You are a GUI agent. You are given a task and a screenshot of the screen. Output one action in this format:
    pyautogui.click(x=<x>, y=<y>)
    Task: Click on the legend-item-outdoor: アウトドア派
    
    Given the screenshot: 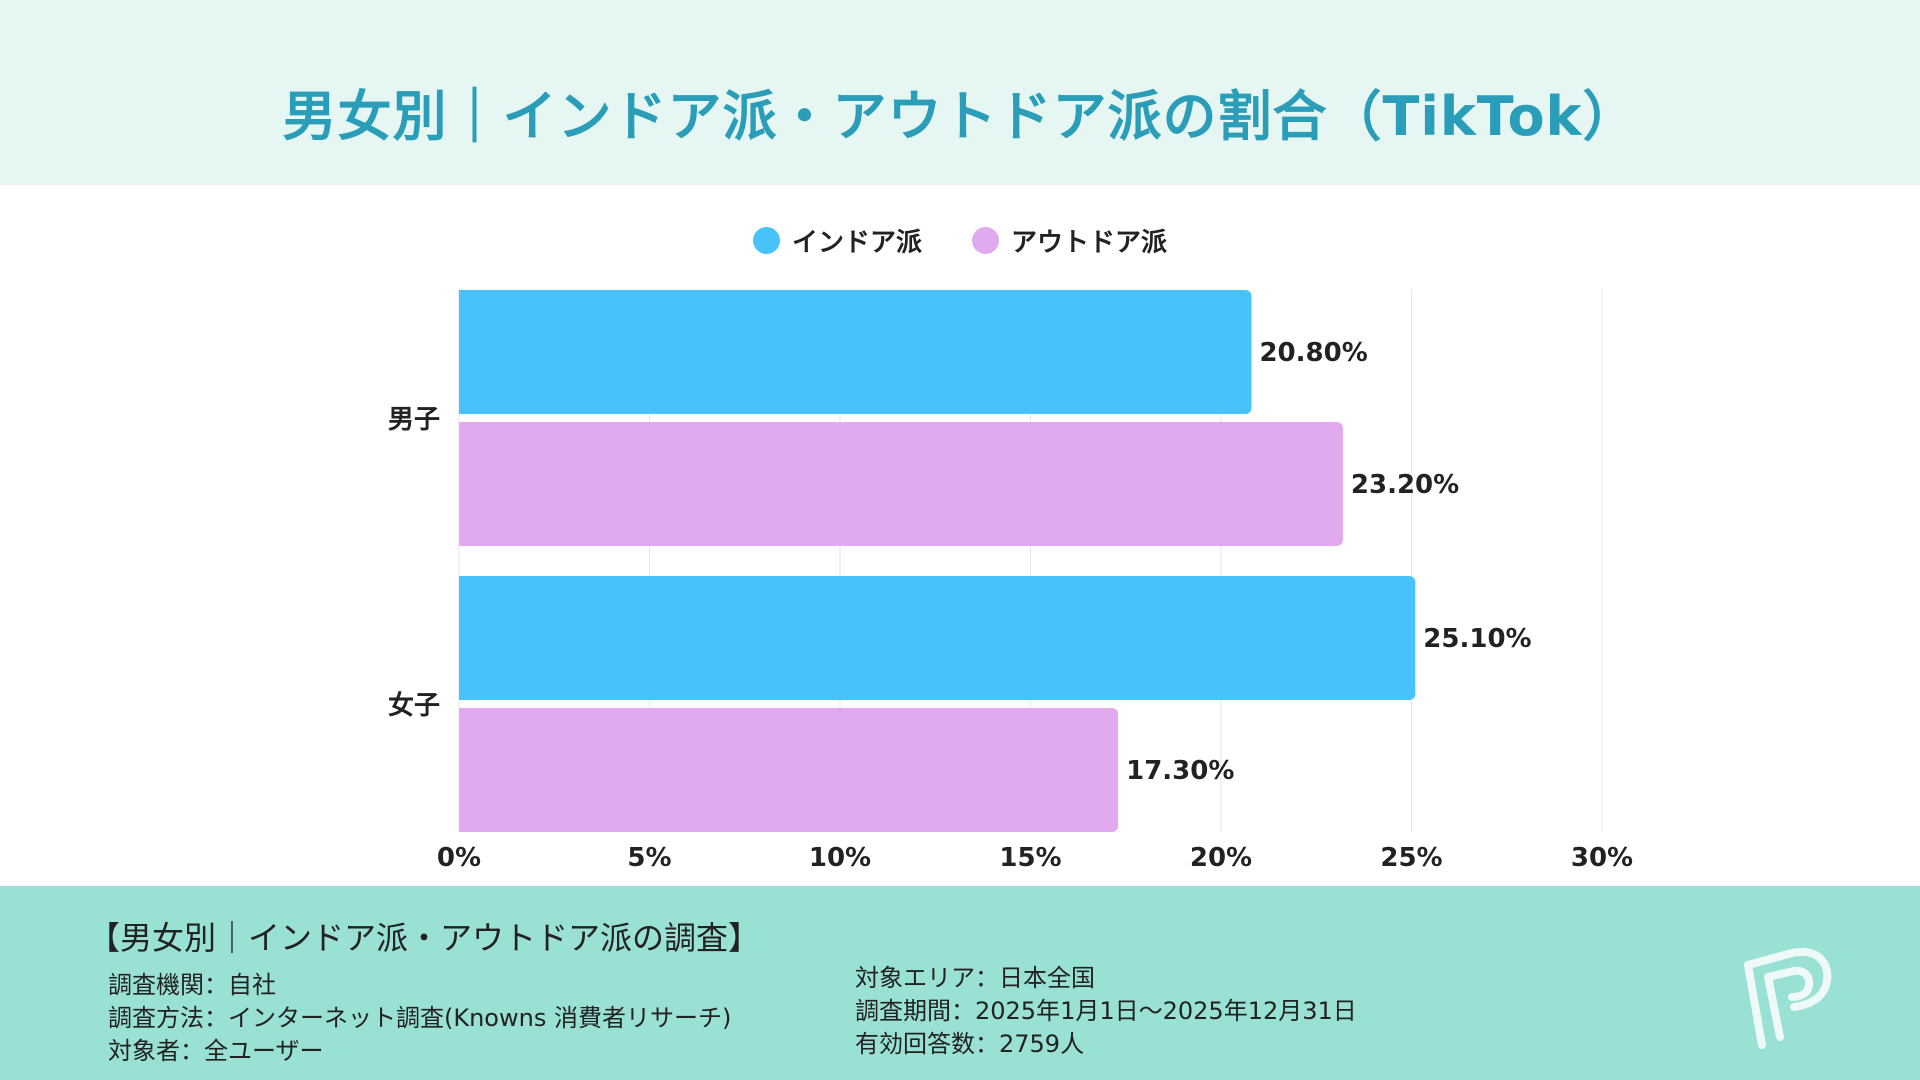 What is the action you would take?
    pyautogui.click(x=1069, y=240)
    